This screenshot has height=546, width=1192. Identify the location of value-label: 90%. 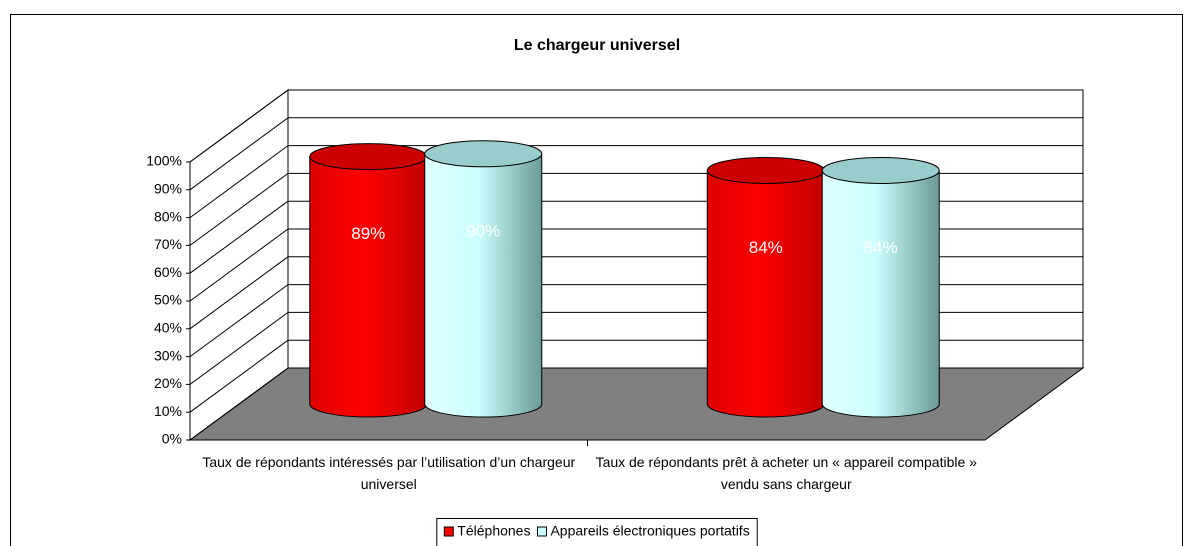
(483, 230).